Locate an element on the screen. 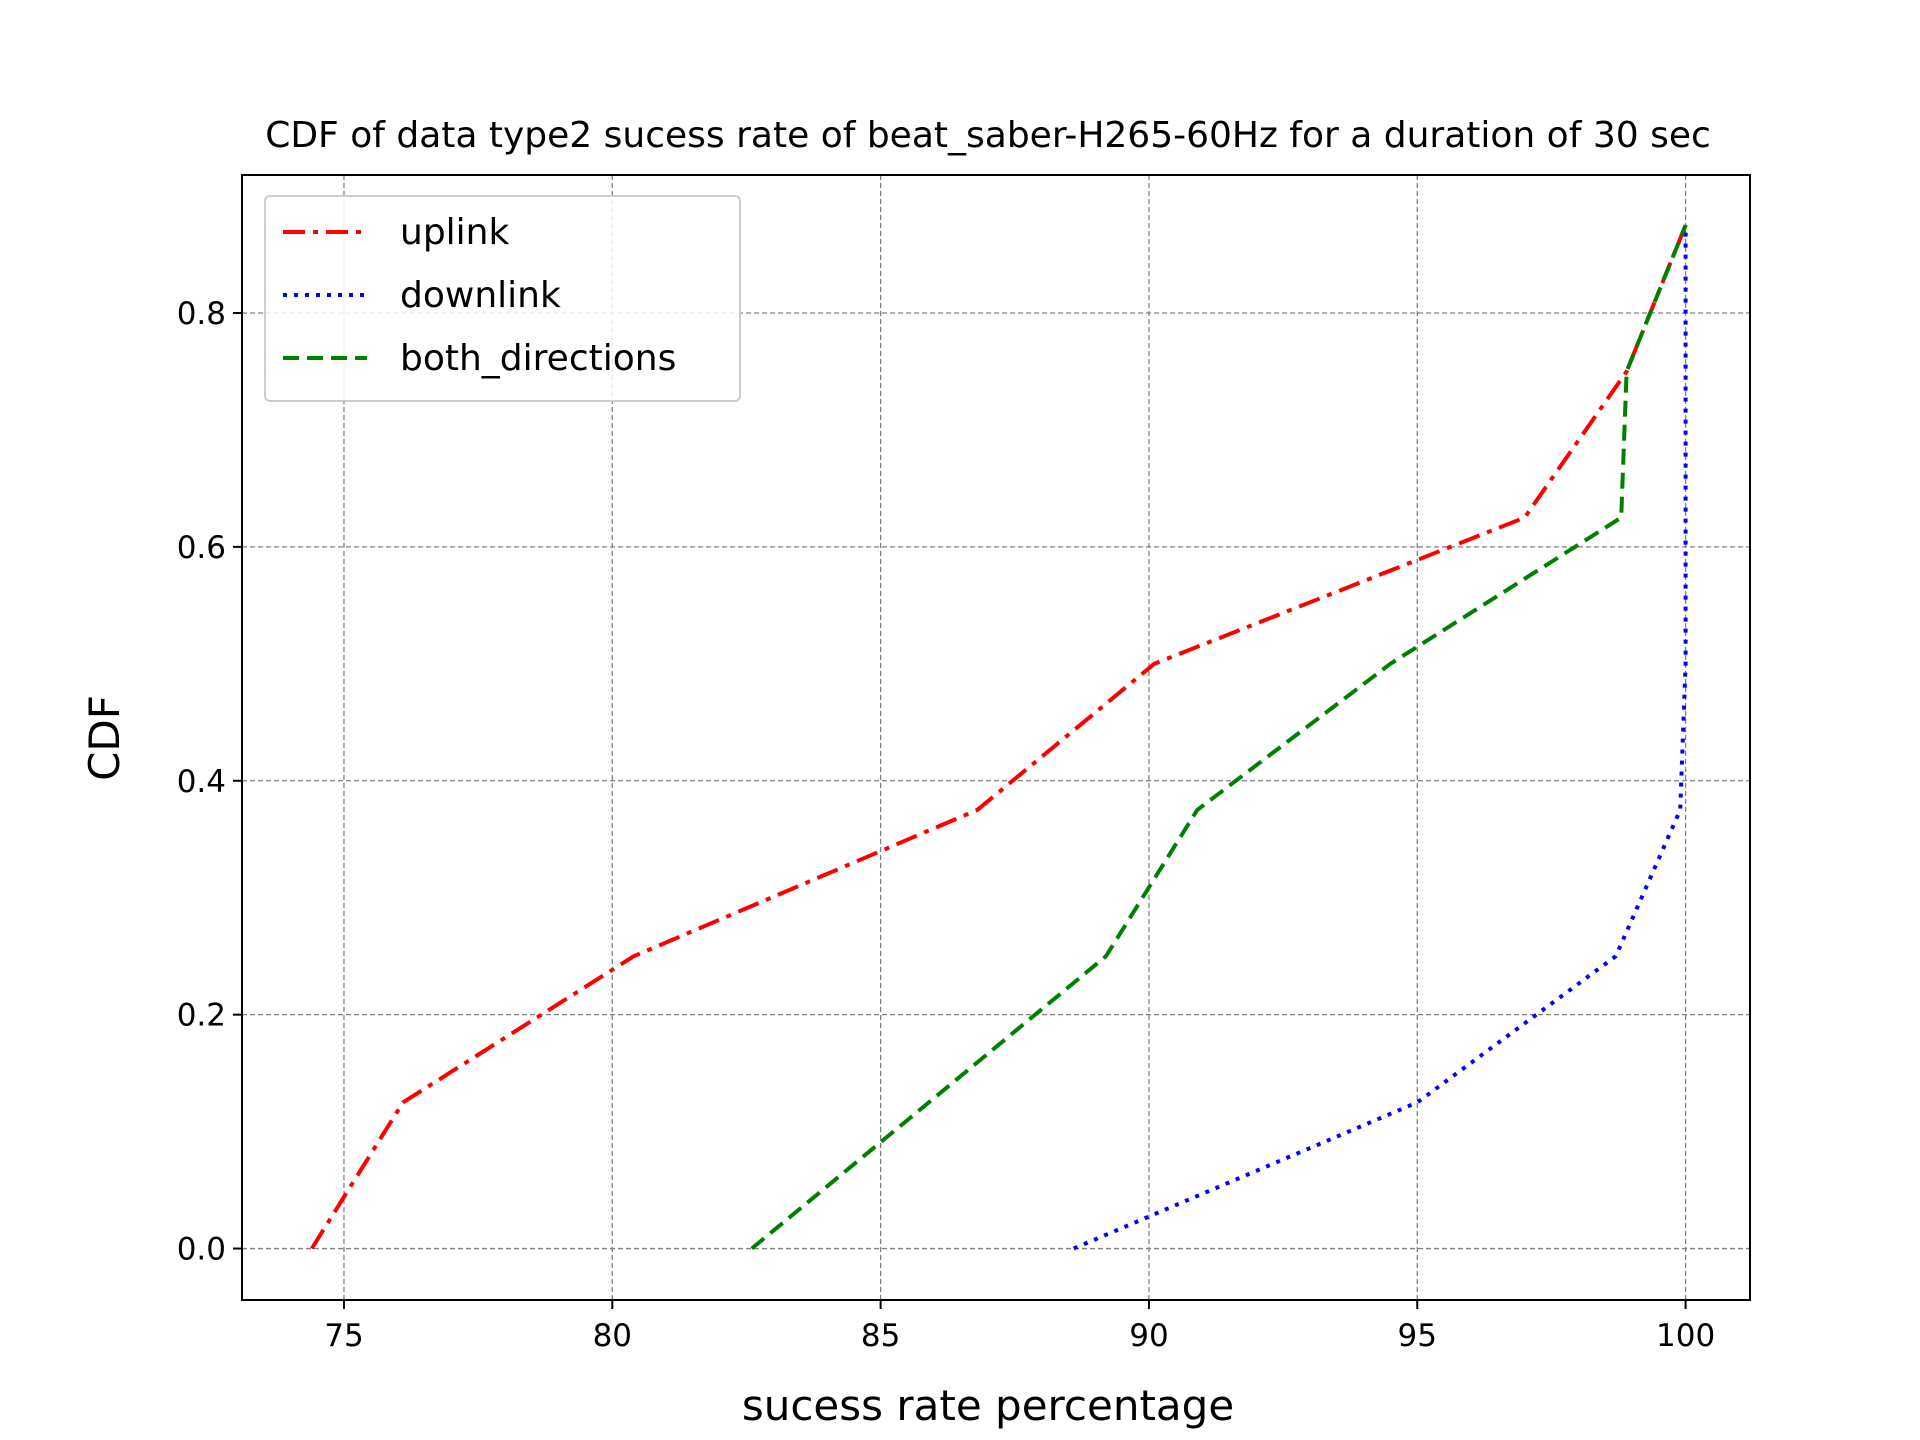 The image size is (1920, 1440). x-tick-label: 95 is located at coordinates (1417, 1336).